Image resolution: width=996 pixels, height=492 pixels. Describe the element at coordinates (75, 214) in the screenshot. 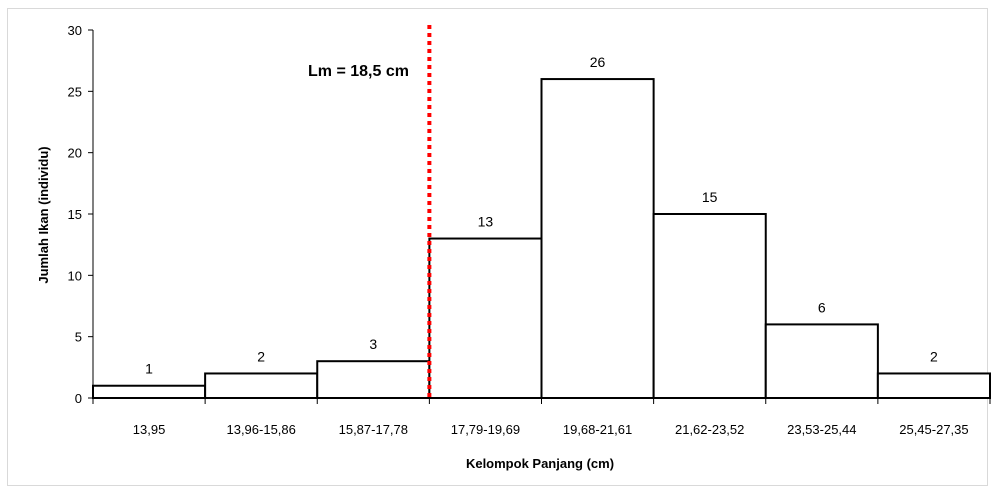

I see `y-tick-label: 15` at that location.